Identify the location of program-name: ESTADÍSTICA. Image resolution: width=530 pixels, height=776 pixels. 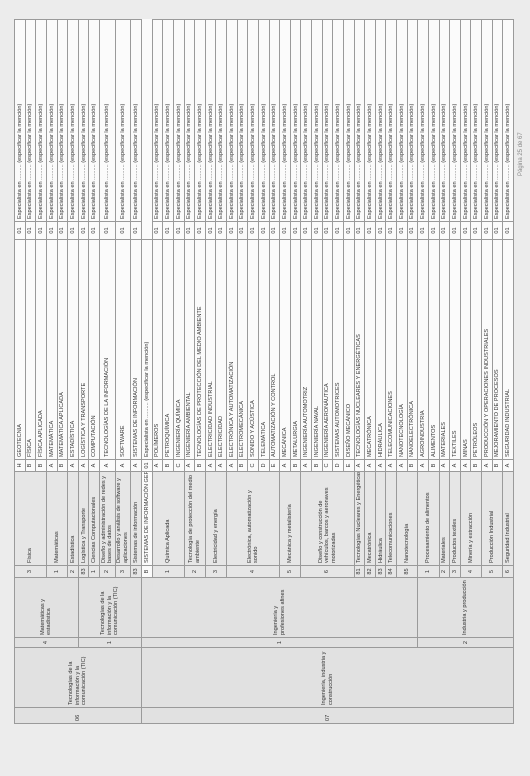
(73, 349).